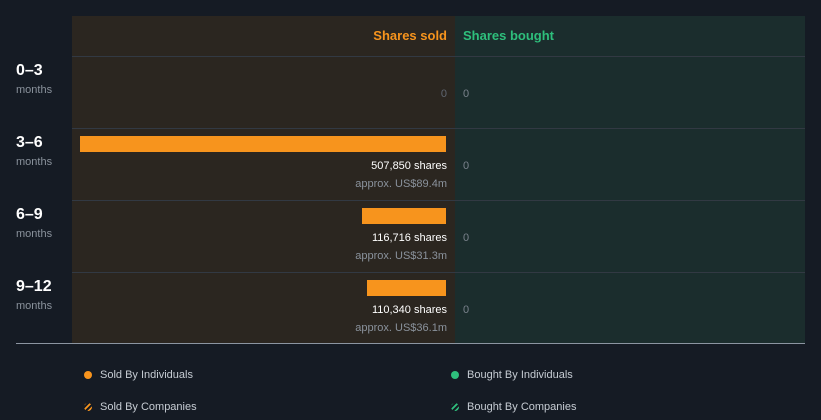 The image size is (821, 420). I want to click on row-label-6-9: 6–9 months, so click(34, 223).